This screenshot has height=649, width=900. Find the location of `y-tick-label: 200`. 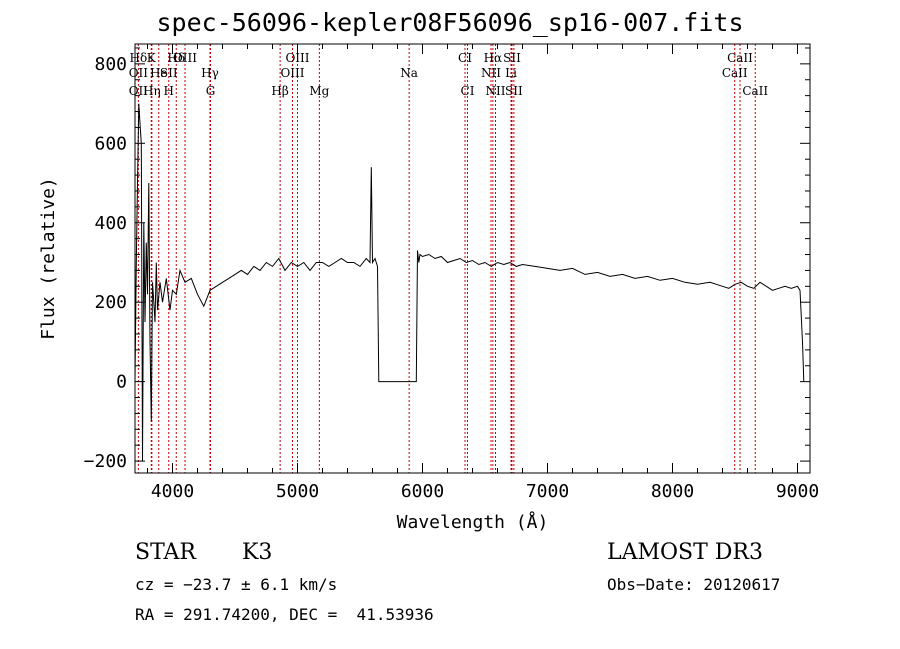

y-tick-label: 200 is located at coordinates (110, 302).